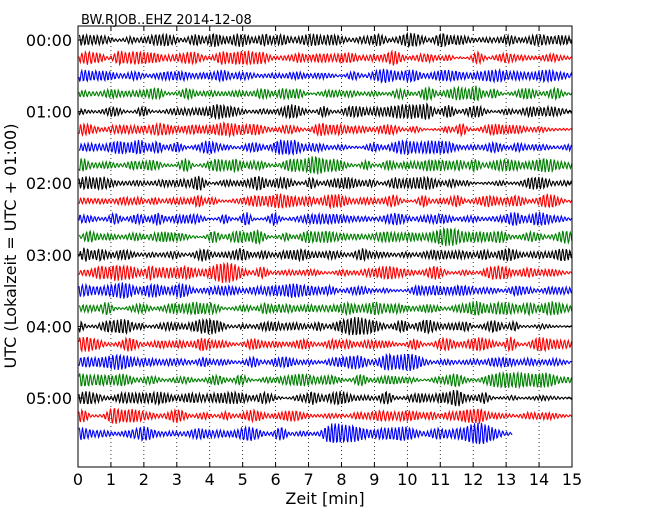 This screenshot has width=650, height=520. Describe the element at coordinates (539, 479) in the screenshot. I see `x-tick-label: 14` at that location.